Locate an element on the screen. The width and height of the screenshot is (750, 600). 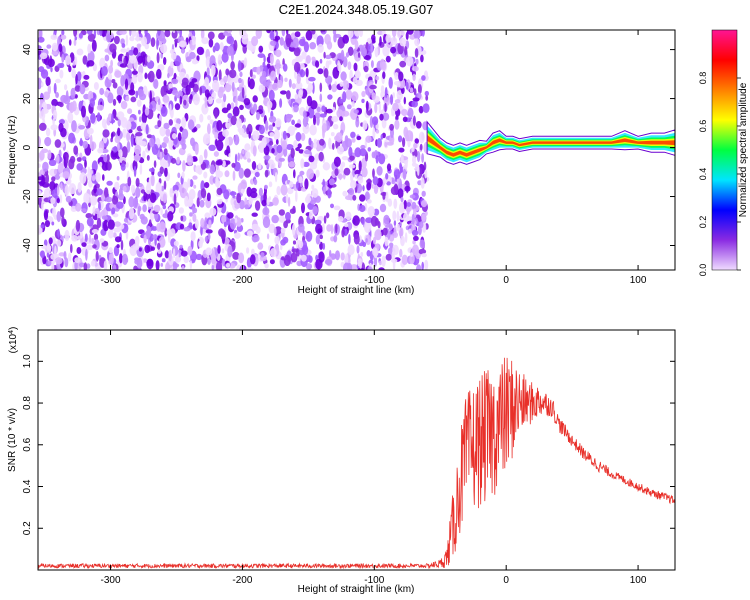
colorbar-tick-label: 0.0 is located at coordinates (703, 270).